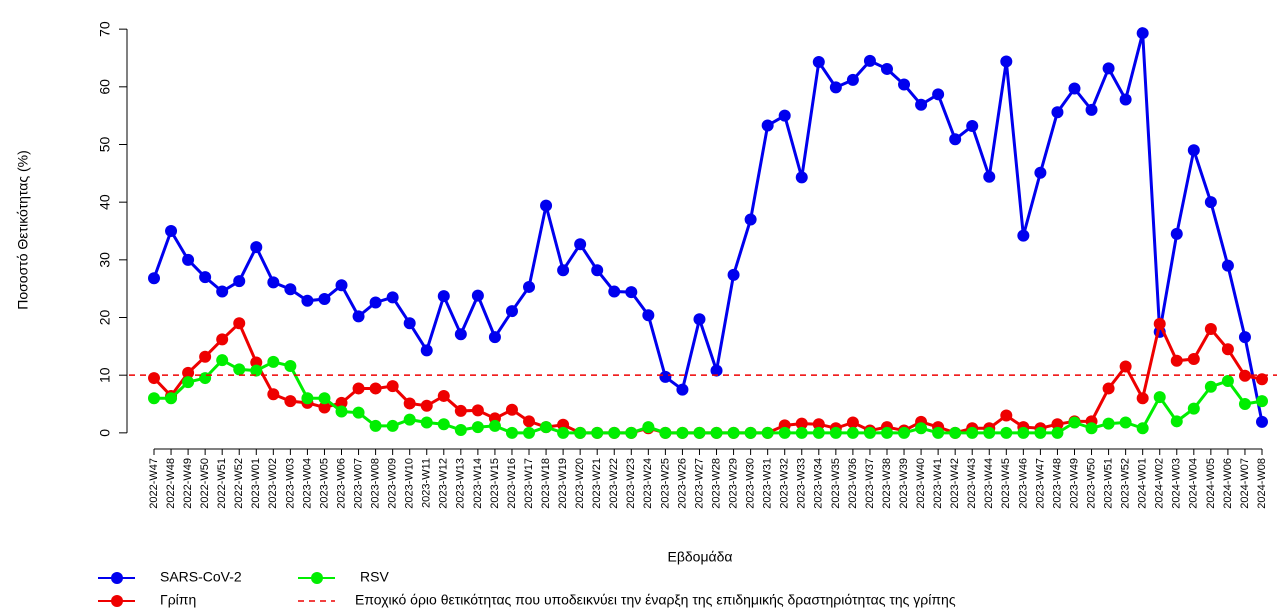  I want to click on x-tick-label: 2023-W18, so click(546, 483).